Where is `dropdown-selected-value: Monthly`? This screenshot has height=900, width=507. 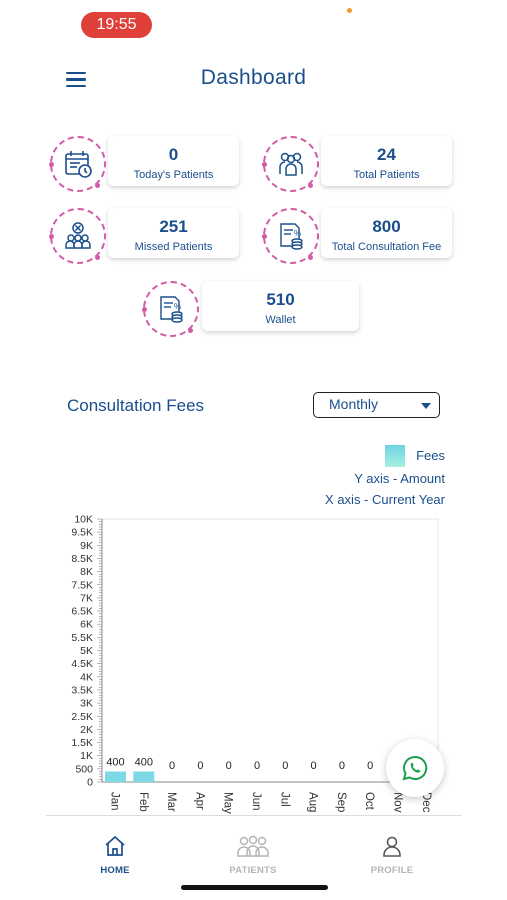
dropdown-selected-value: Monthly is located at coordinates (354, 404).